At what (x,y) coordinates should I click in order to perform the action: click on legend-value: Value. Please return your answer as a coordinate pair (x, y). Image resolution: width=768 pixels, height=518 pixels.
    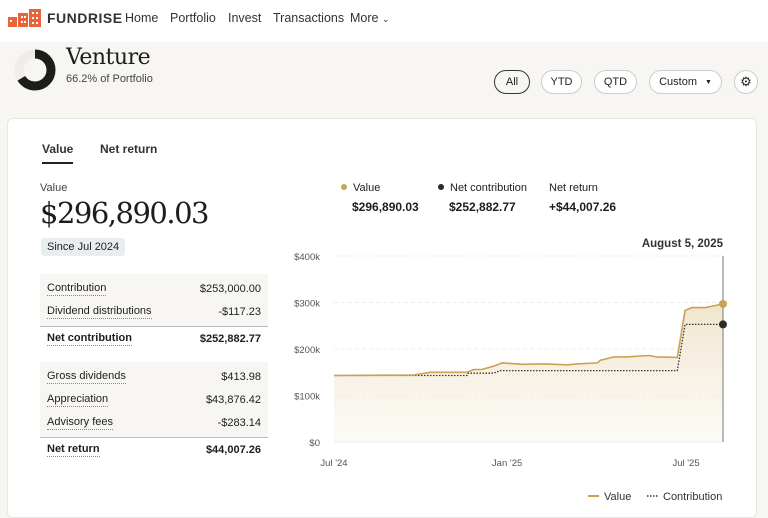
    Looking at the image, I should click on (360, 188).